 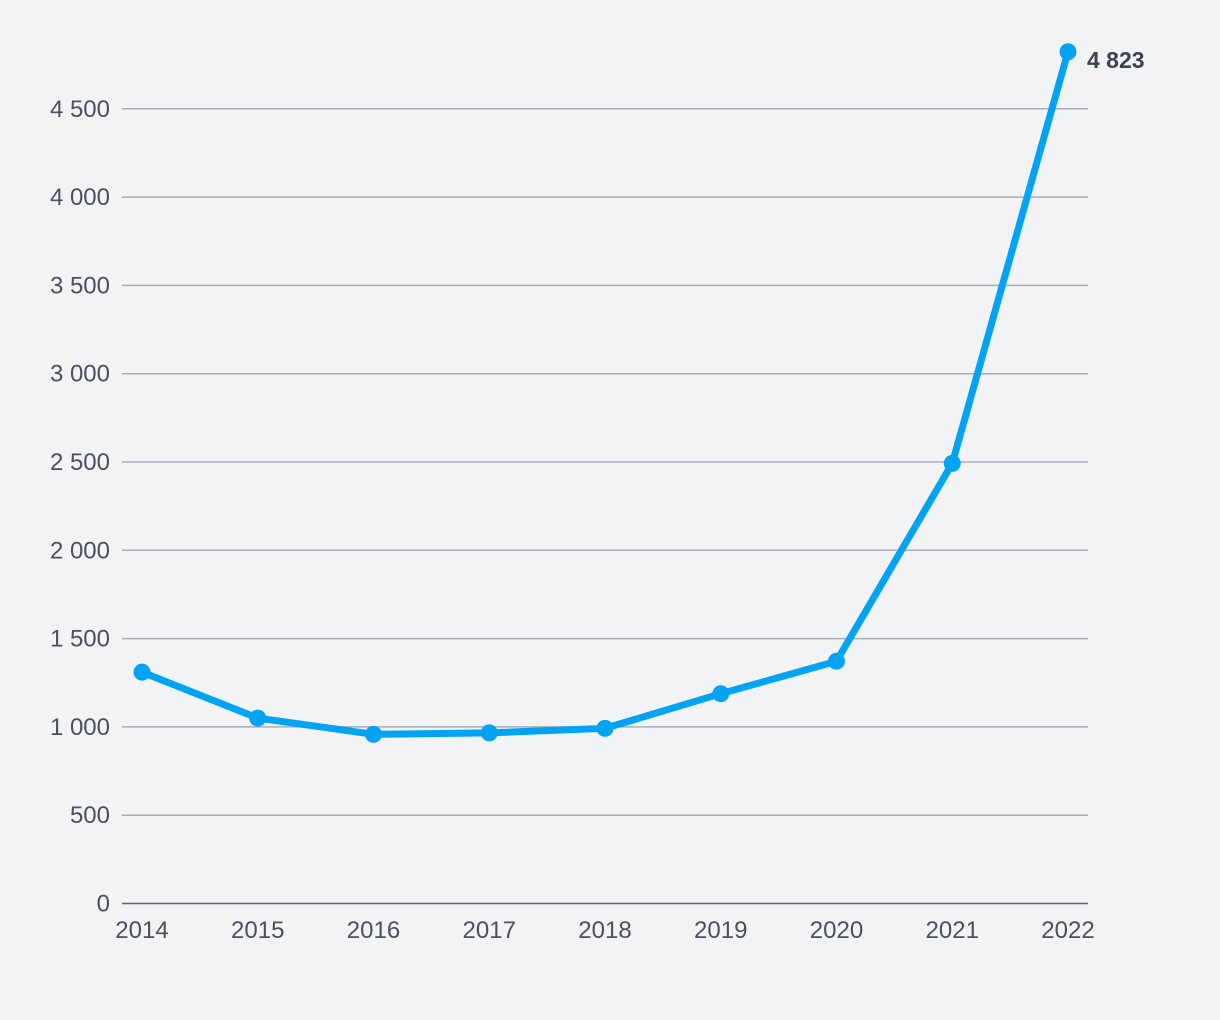 I want to click on x-tick-label: 2018, so click(x=604, y=930).